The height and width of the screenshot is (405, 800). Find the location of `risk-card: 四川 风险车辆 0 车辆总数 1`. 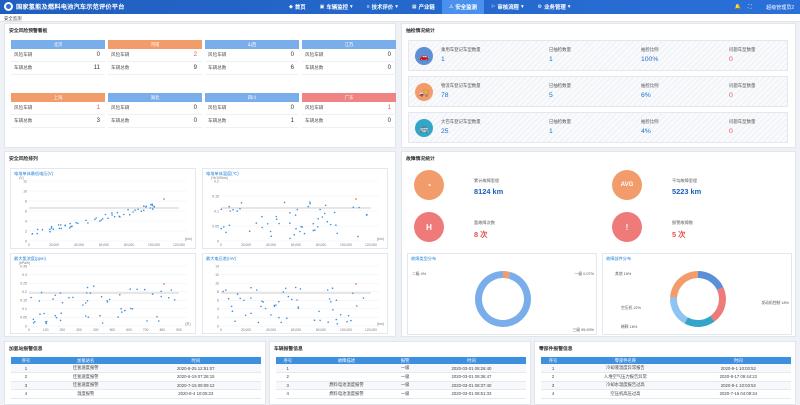

risk-card: 四川 风险车辆 0 车辆总数 1 is located at coordinates (252, 116).